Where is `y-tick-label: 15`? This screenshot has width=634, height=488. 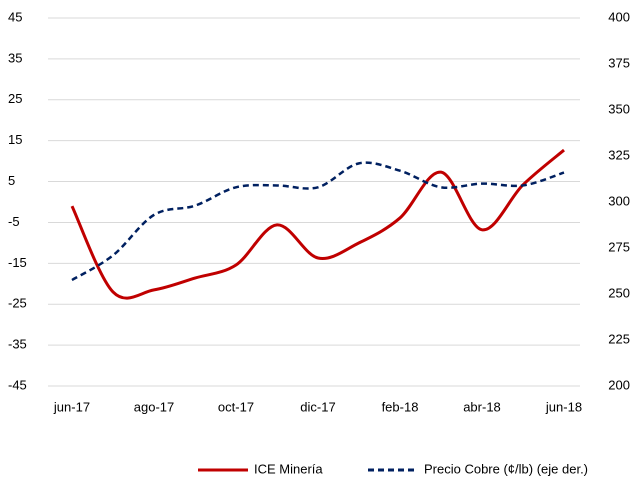
y-tick-label: 15 is located at coordinates (15, 139).